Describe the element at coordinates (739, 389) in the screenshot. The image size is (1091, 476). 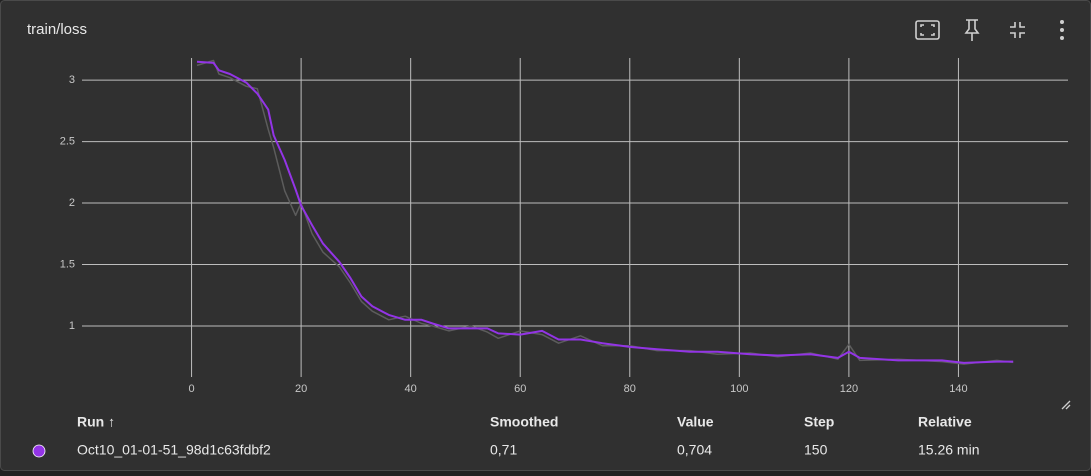
I see `x-tick-label: 100` at that location.